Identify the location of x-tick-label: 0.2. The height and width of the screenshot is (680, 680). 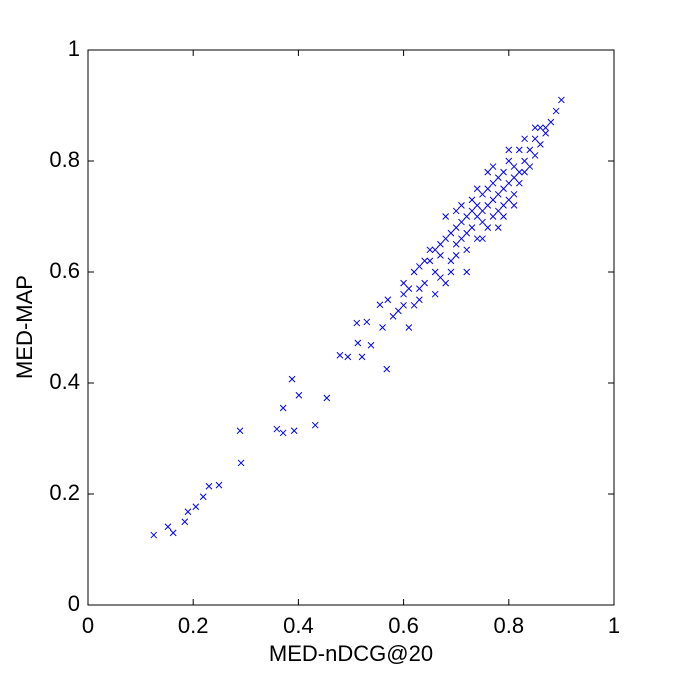
(193, 625).